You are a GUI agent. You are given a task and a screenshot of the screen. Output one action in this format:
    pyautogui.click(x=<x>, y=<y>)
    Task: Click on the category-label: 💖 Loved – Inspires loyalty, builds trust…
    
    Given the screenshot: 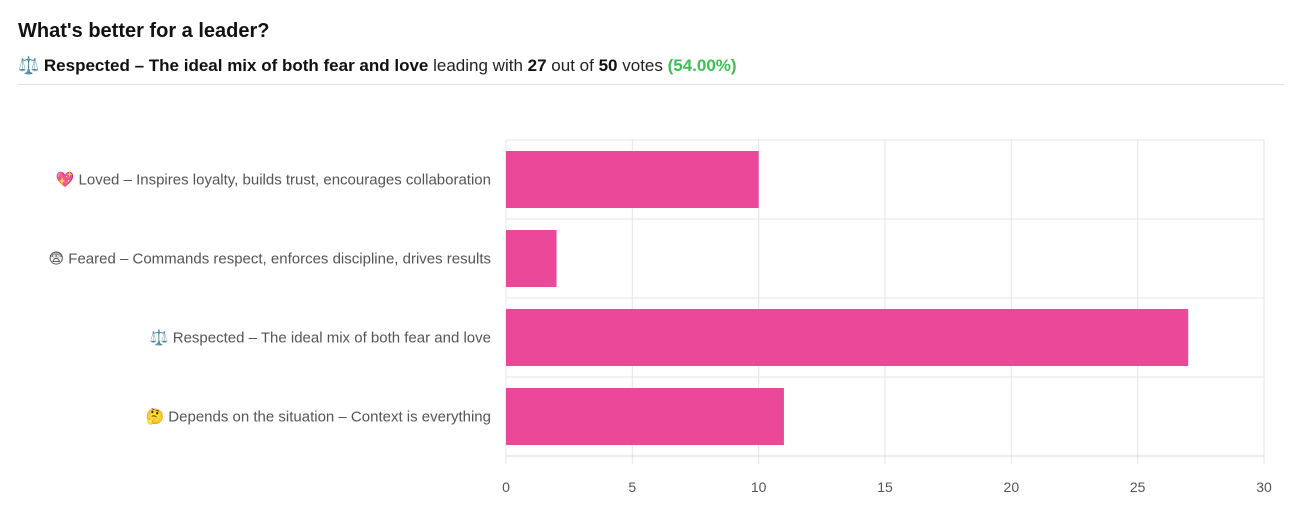 What is the action you would take?
    pyautogui.click(x=273, y=180)
    